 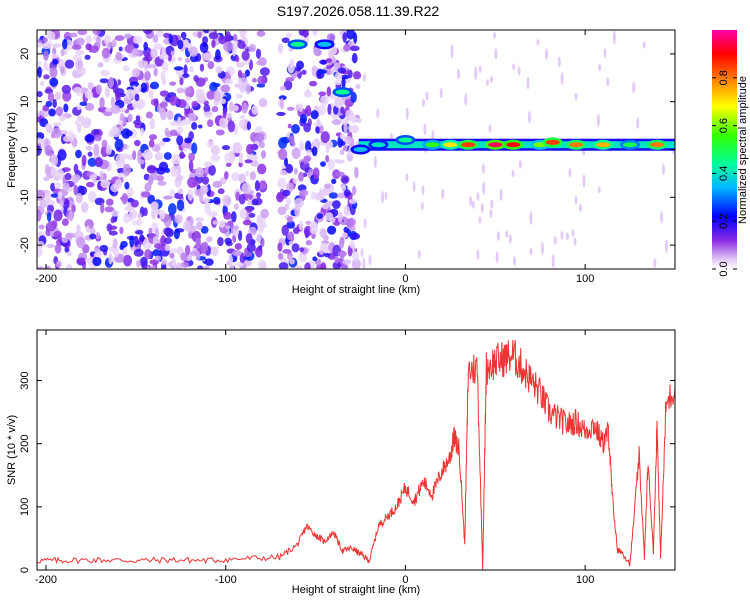 I want to click on heatmap-signal-layer, so click(x=481, y=97).